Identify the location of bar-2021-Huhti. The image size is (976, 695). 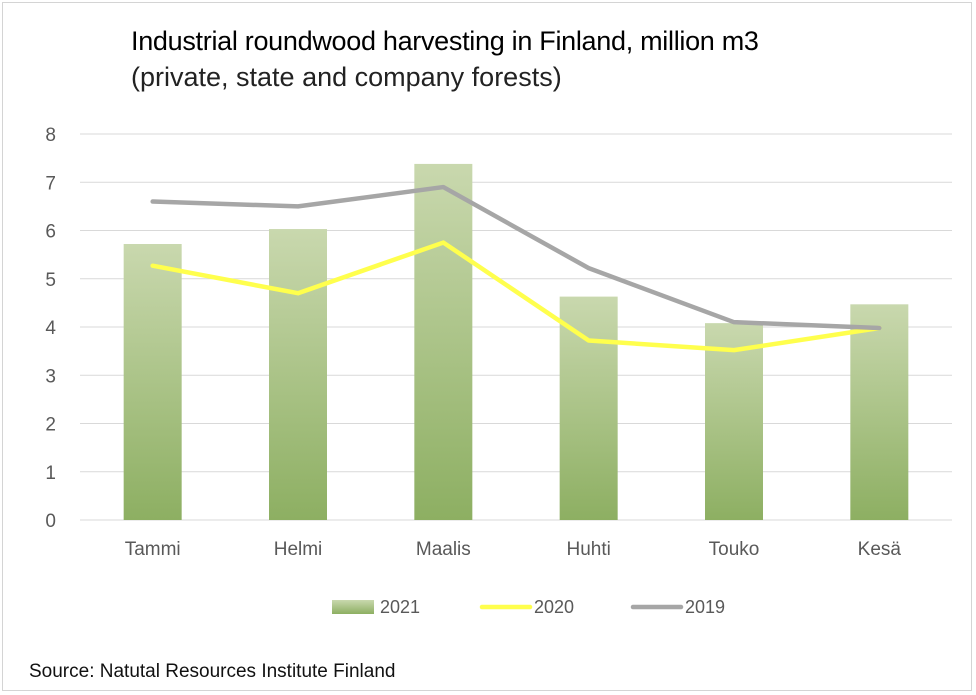
(588, 408).